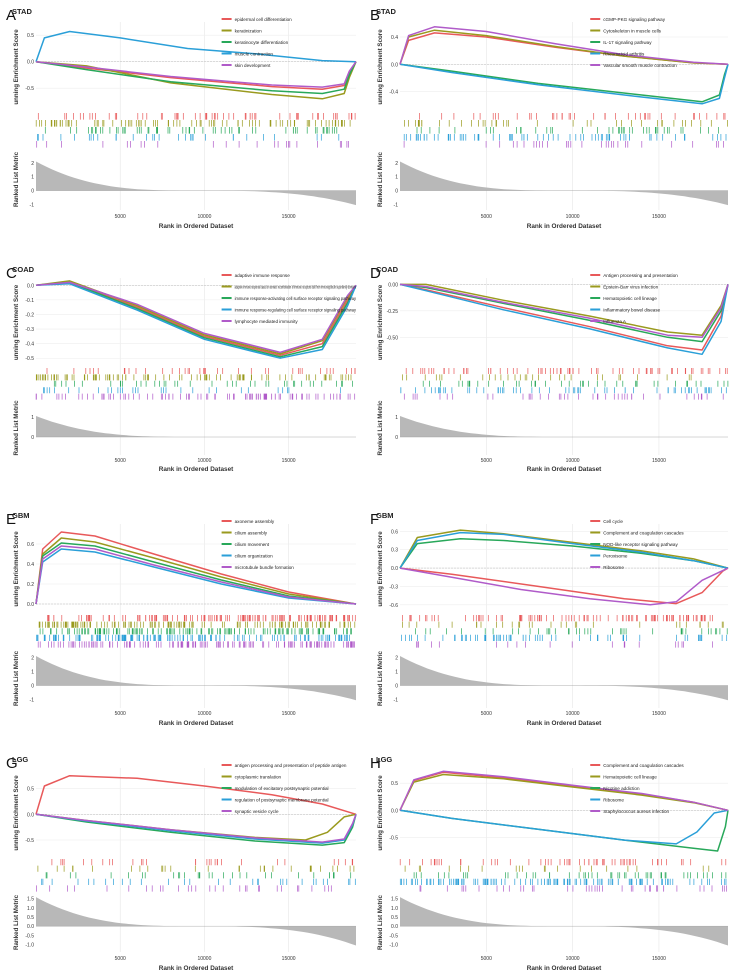  Describe the element at coordinates (30, 790) in the screenshot. I see `es-tick-label: 0.5` at that location.